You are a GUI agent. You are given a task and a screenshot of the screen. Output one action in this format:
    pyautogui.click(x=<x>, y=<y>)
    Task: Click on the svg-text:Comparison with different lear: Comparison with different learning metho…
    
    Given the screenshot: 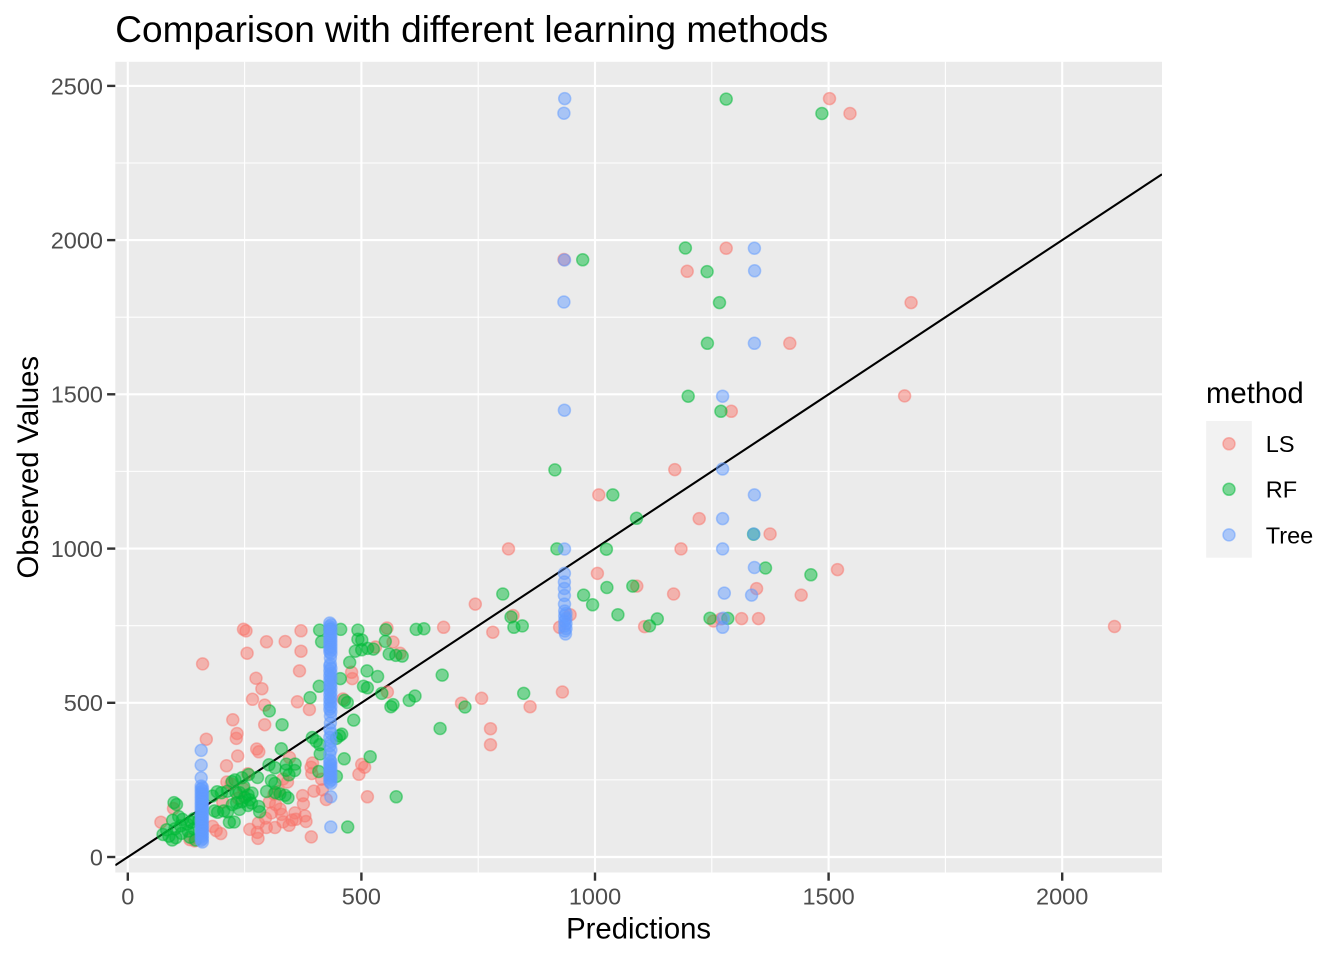 What is the action you would take?
    pyautogui.click(x=471, y=29)
    